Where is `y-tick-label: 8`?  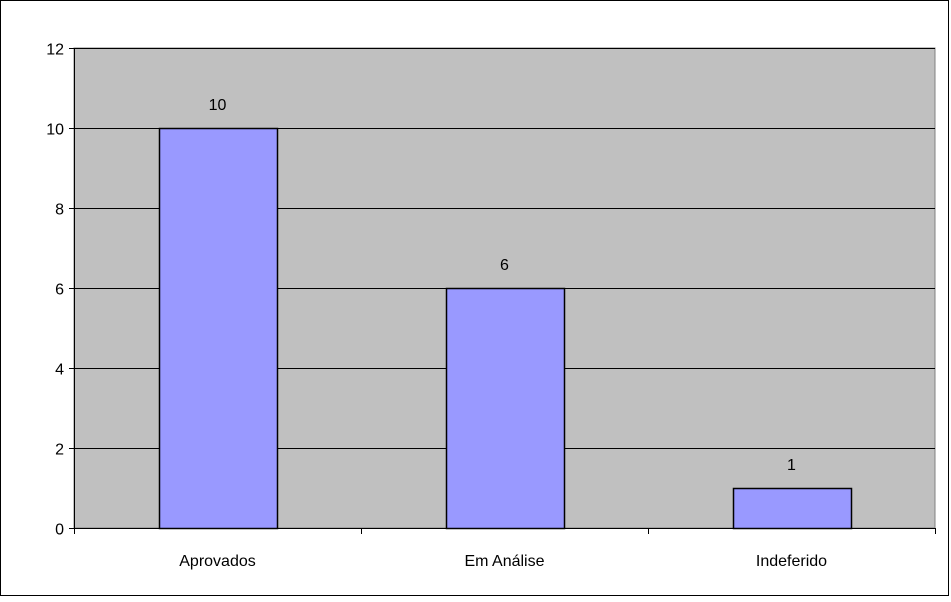 y-tick-label: 8 is located at coordinates (59, 210).